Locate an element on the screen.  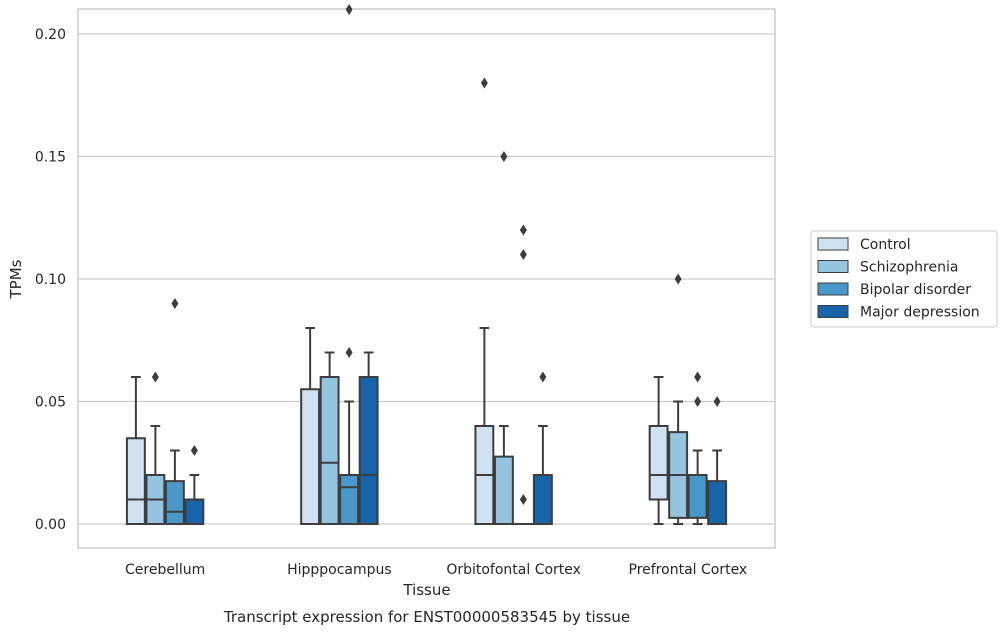
legend-label: Control is located at coordinates (885, 245).